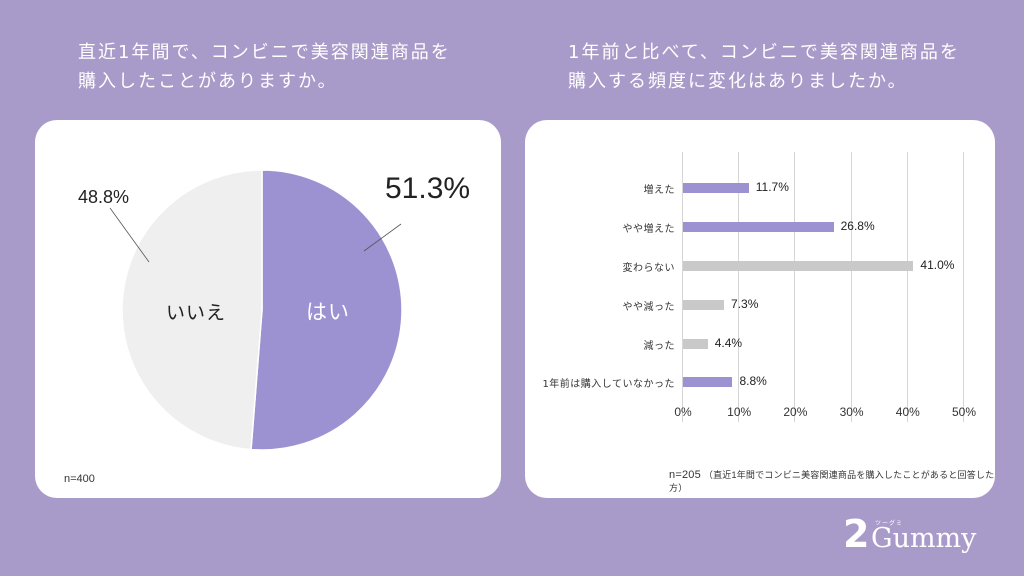  Describe the element at coordinates (728, 343) in the screenshot. I see `bar-value-label: 4.4%` at that location.